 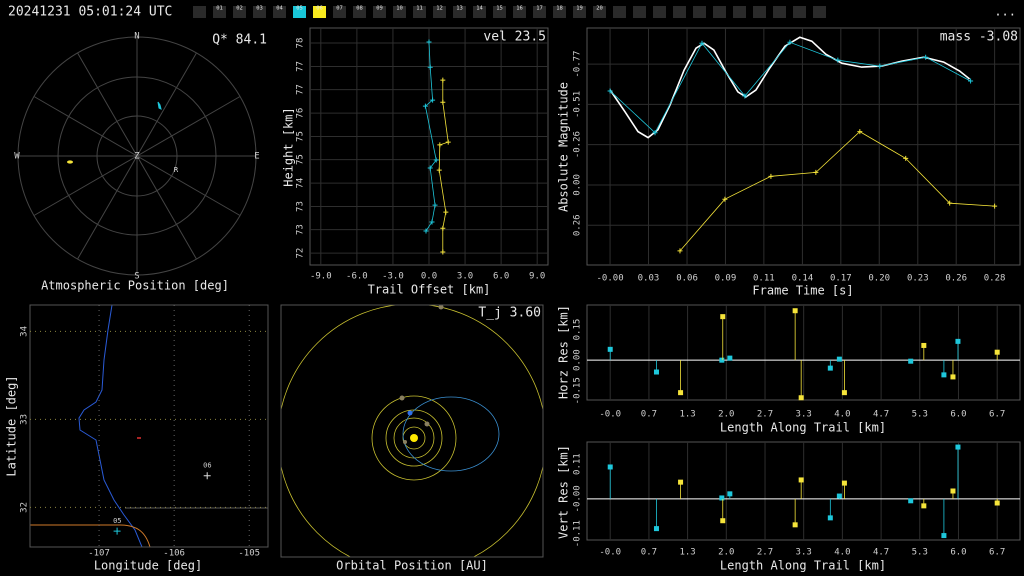 What do you see at coordinates (920, 415) in the screenshot?
I see `x-tick-label: 5.3` at bounding box center [920, 415].